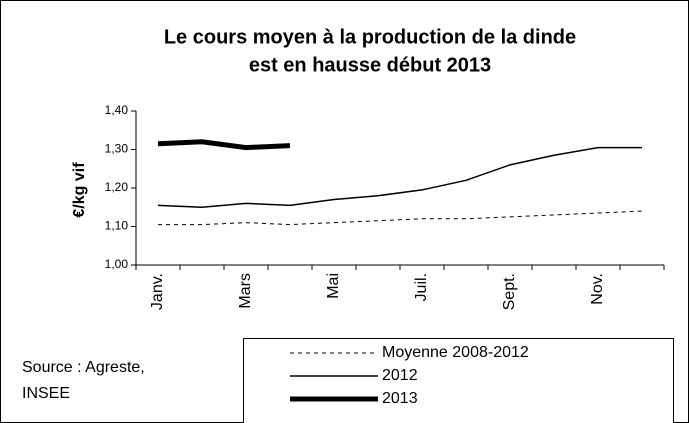 The height and width of the screenshot is (423, 689). Describe the element at coordinates (117, 110) in the screenshot. I see `y-tick-label: 1,40` at that location.